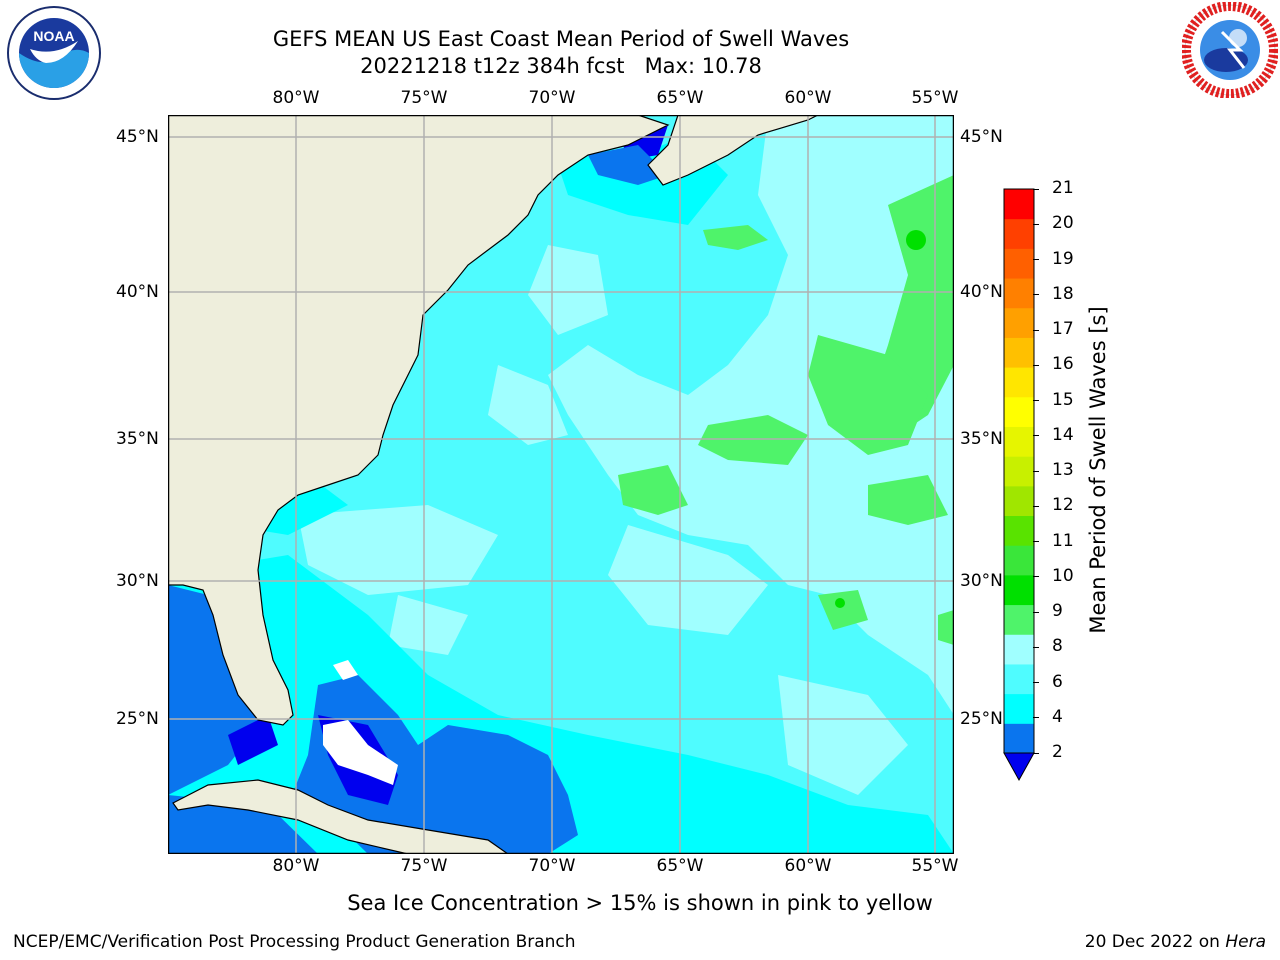 The image size is (1280, 960). What do you see at coordinates (680, 866) in the screenshot?
I see `lon-label-bottom: 65°W` at bounding box center [680, 866].